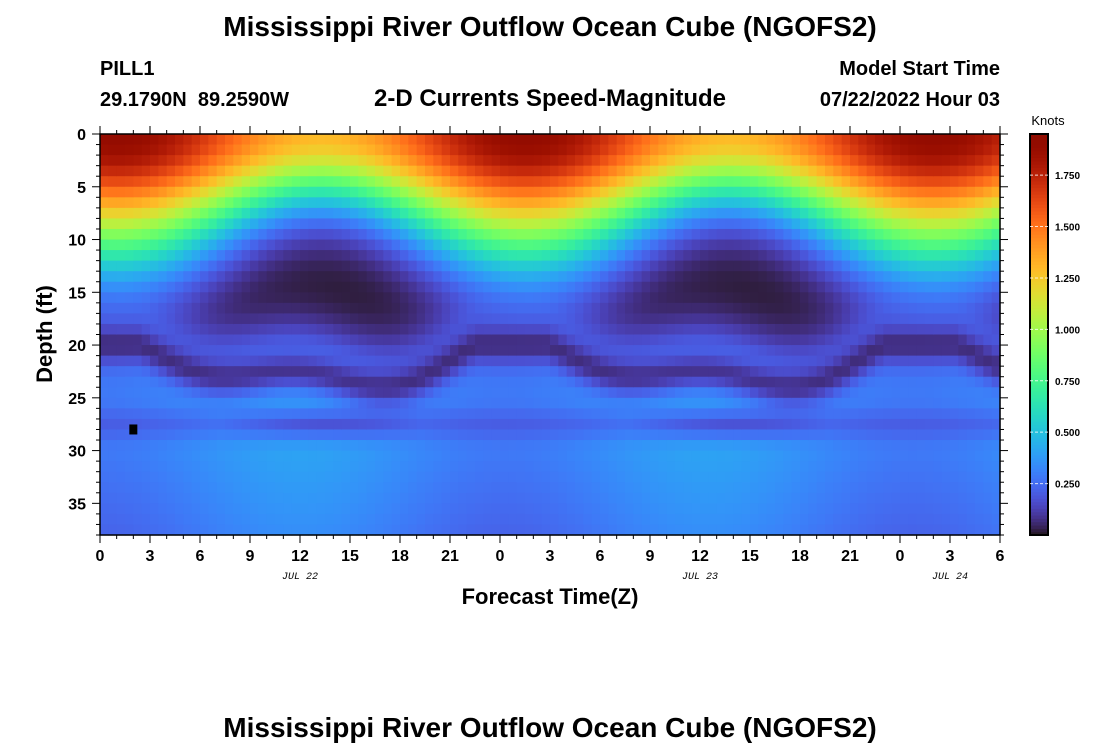 Image resolution: width=1100 pixels, height=755 pixels. I want to click on colorbar-tick-label: 1.250, so click(1067, 279).